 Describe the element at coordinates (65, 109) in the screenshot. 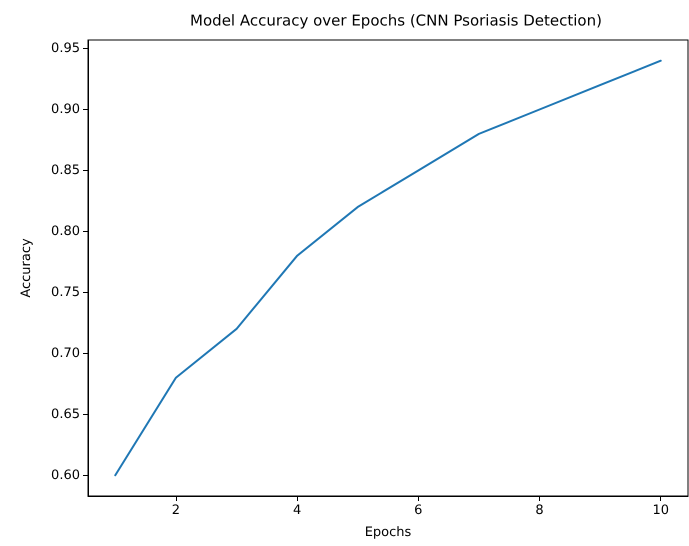

I see `y-tick-label: 0.90` at that location.